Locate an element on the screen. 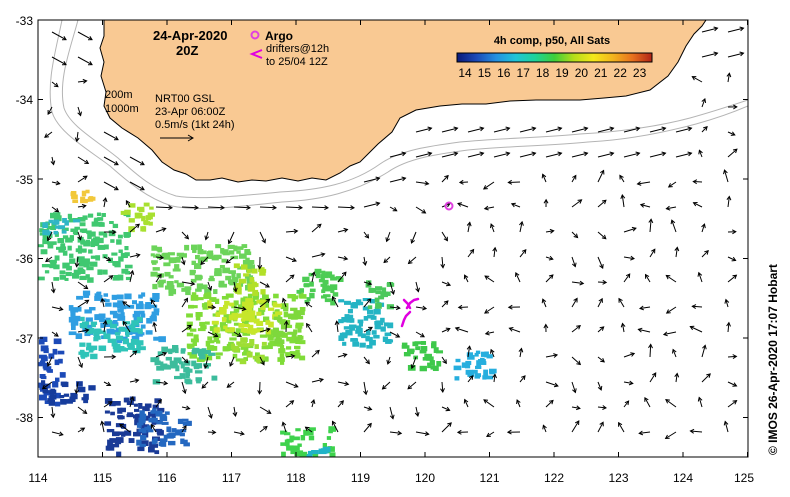  colorbar-tick-label: 20 is located at coordinates (582, 73).